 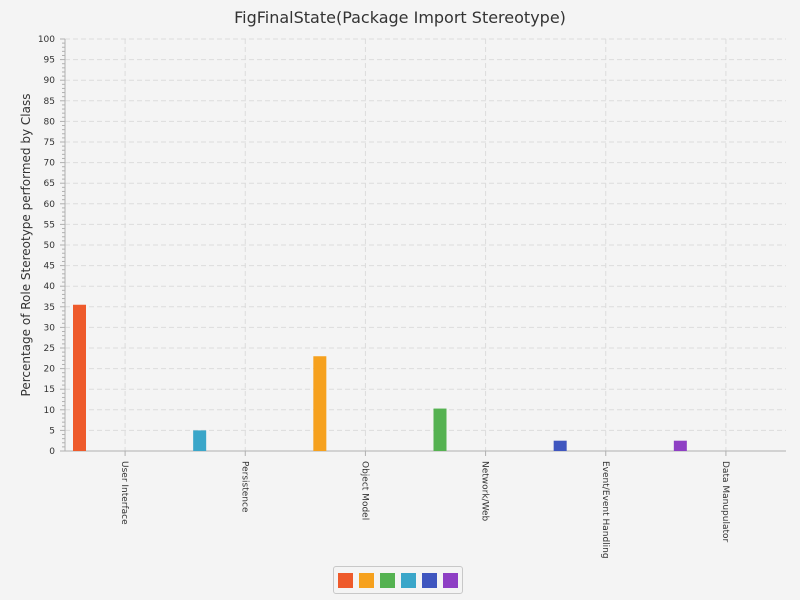 I want to click on y-tick-label: 90, so click(x=50, y=81).